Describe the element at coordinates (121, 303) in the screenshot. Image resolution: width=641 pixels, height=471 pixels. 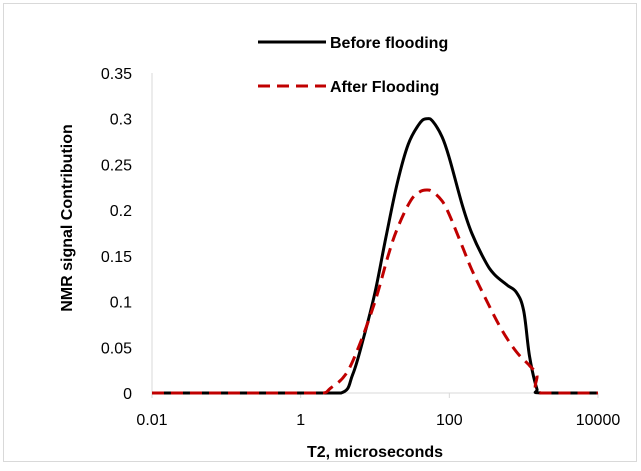
I see `y-tick-label: 0.1` at that location.